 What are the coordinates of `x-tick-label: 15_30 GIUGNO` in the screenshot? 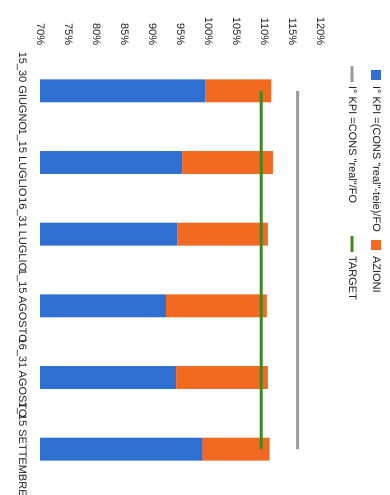 It's located at (22, 91).